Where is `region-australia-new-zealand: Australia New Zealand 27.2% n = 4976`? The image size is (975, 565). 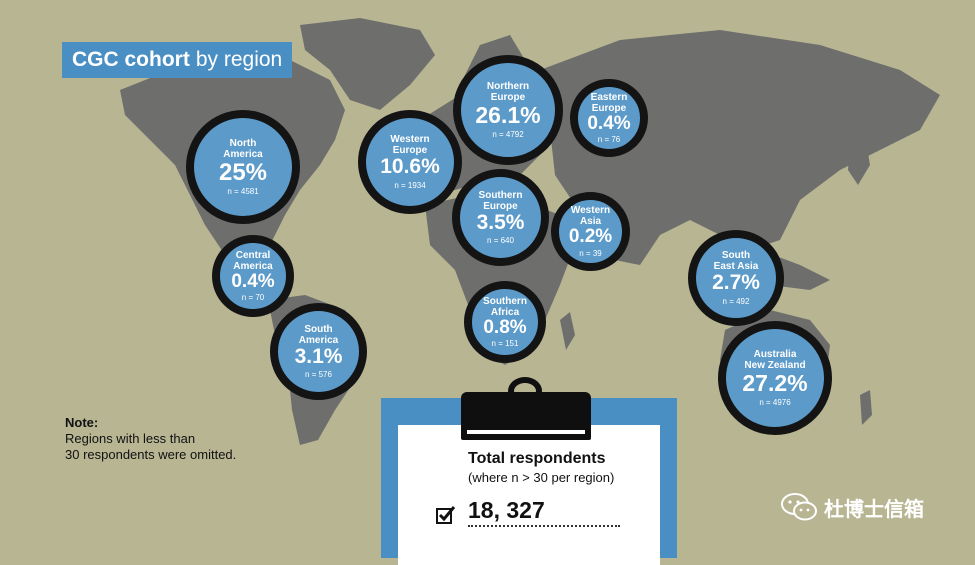 region-australia-new-zealand: Australia New Zealand 27.2% n = 4976 is located at coordinates (775, 378).